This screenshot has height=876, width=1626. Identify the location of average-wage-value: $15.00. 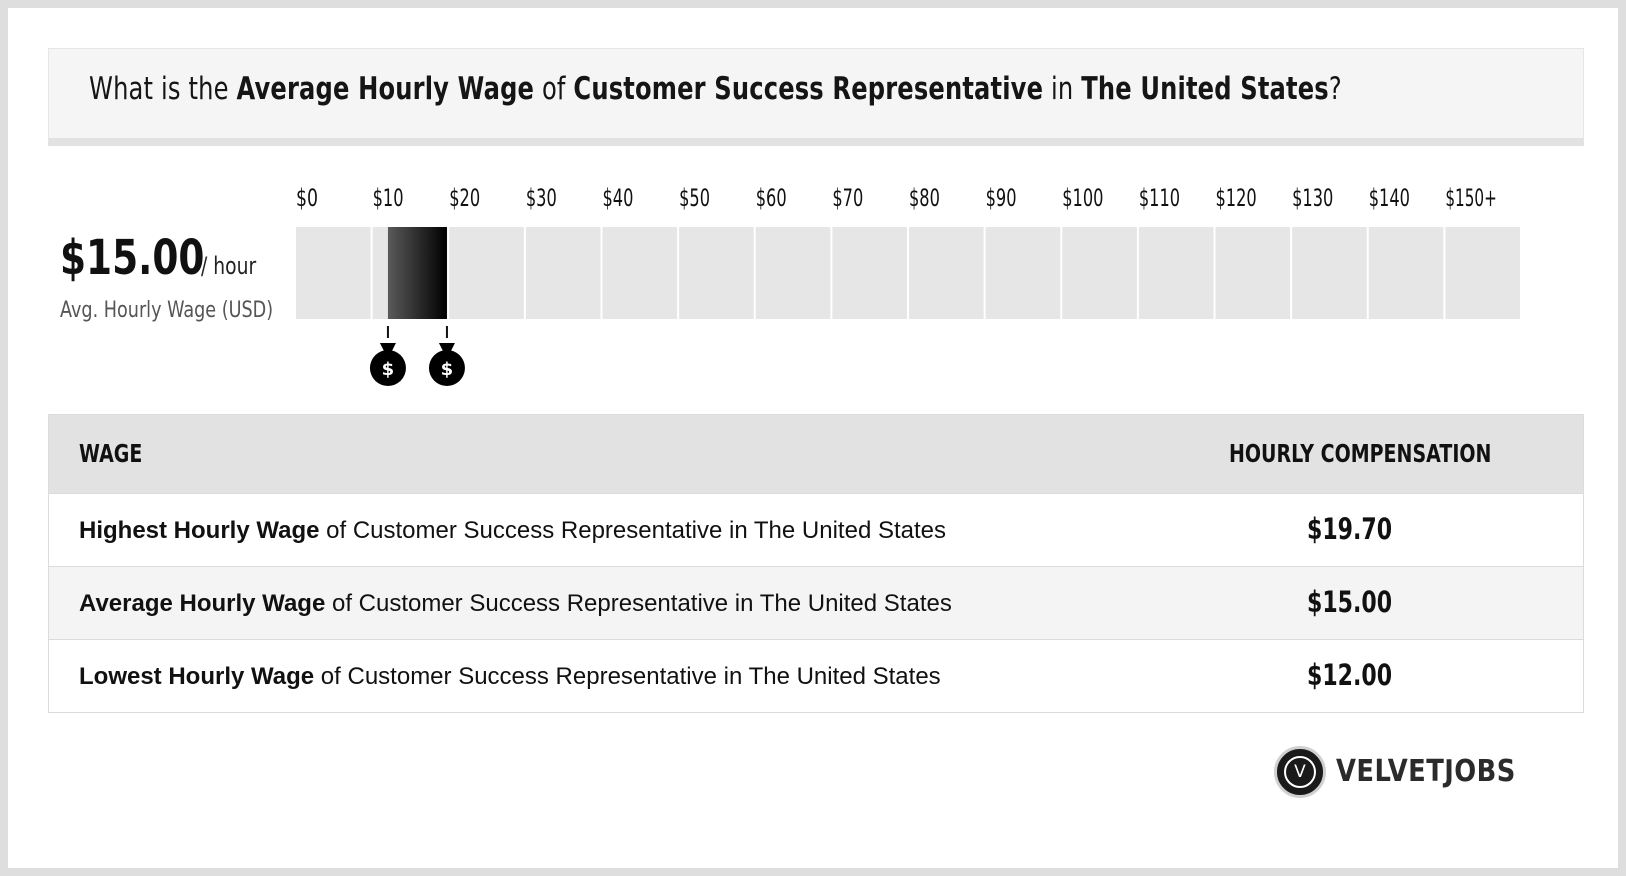
(132, 258).